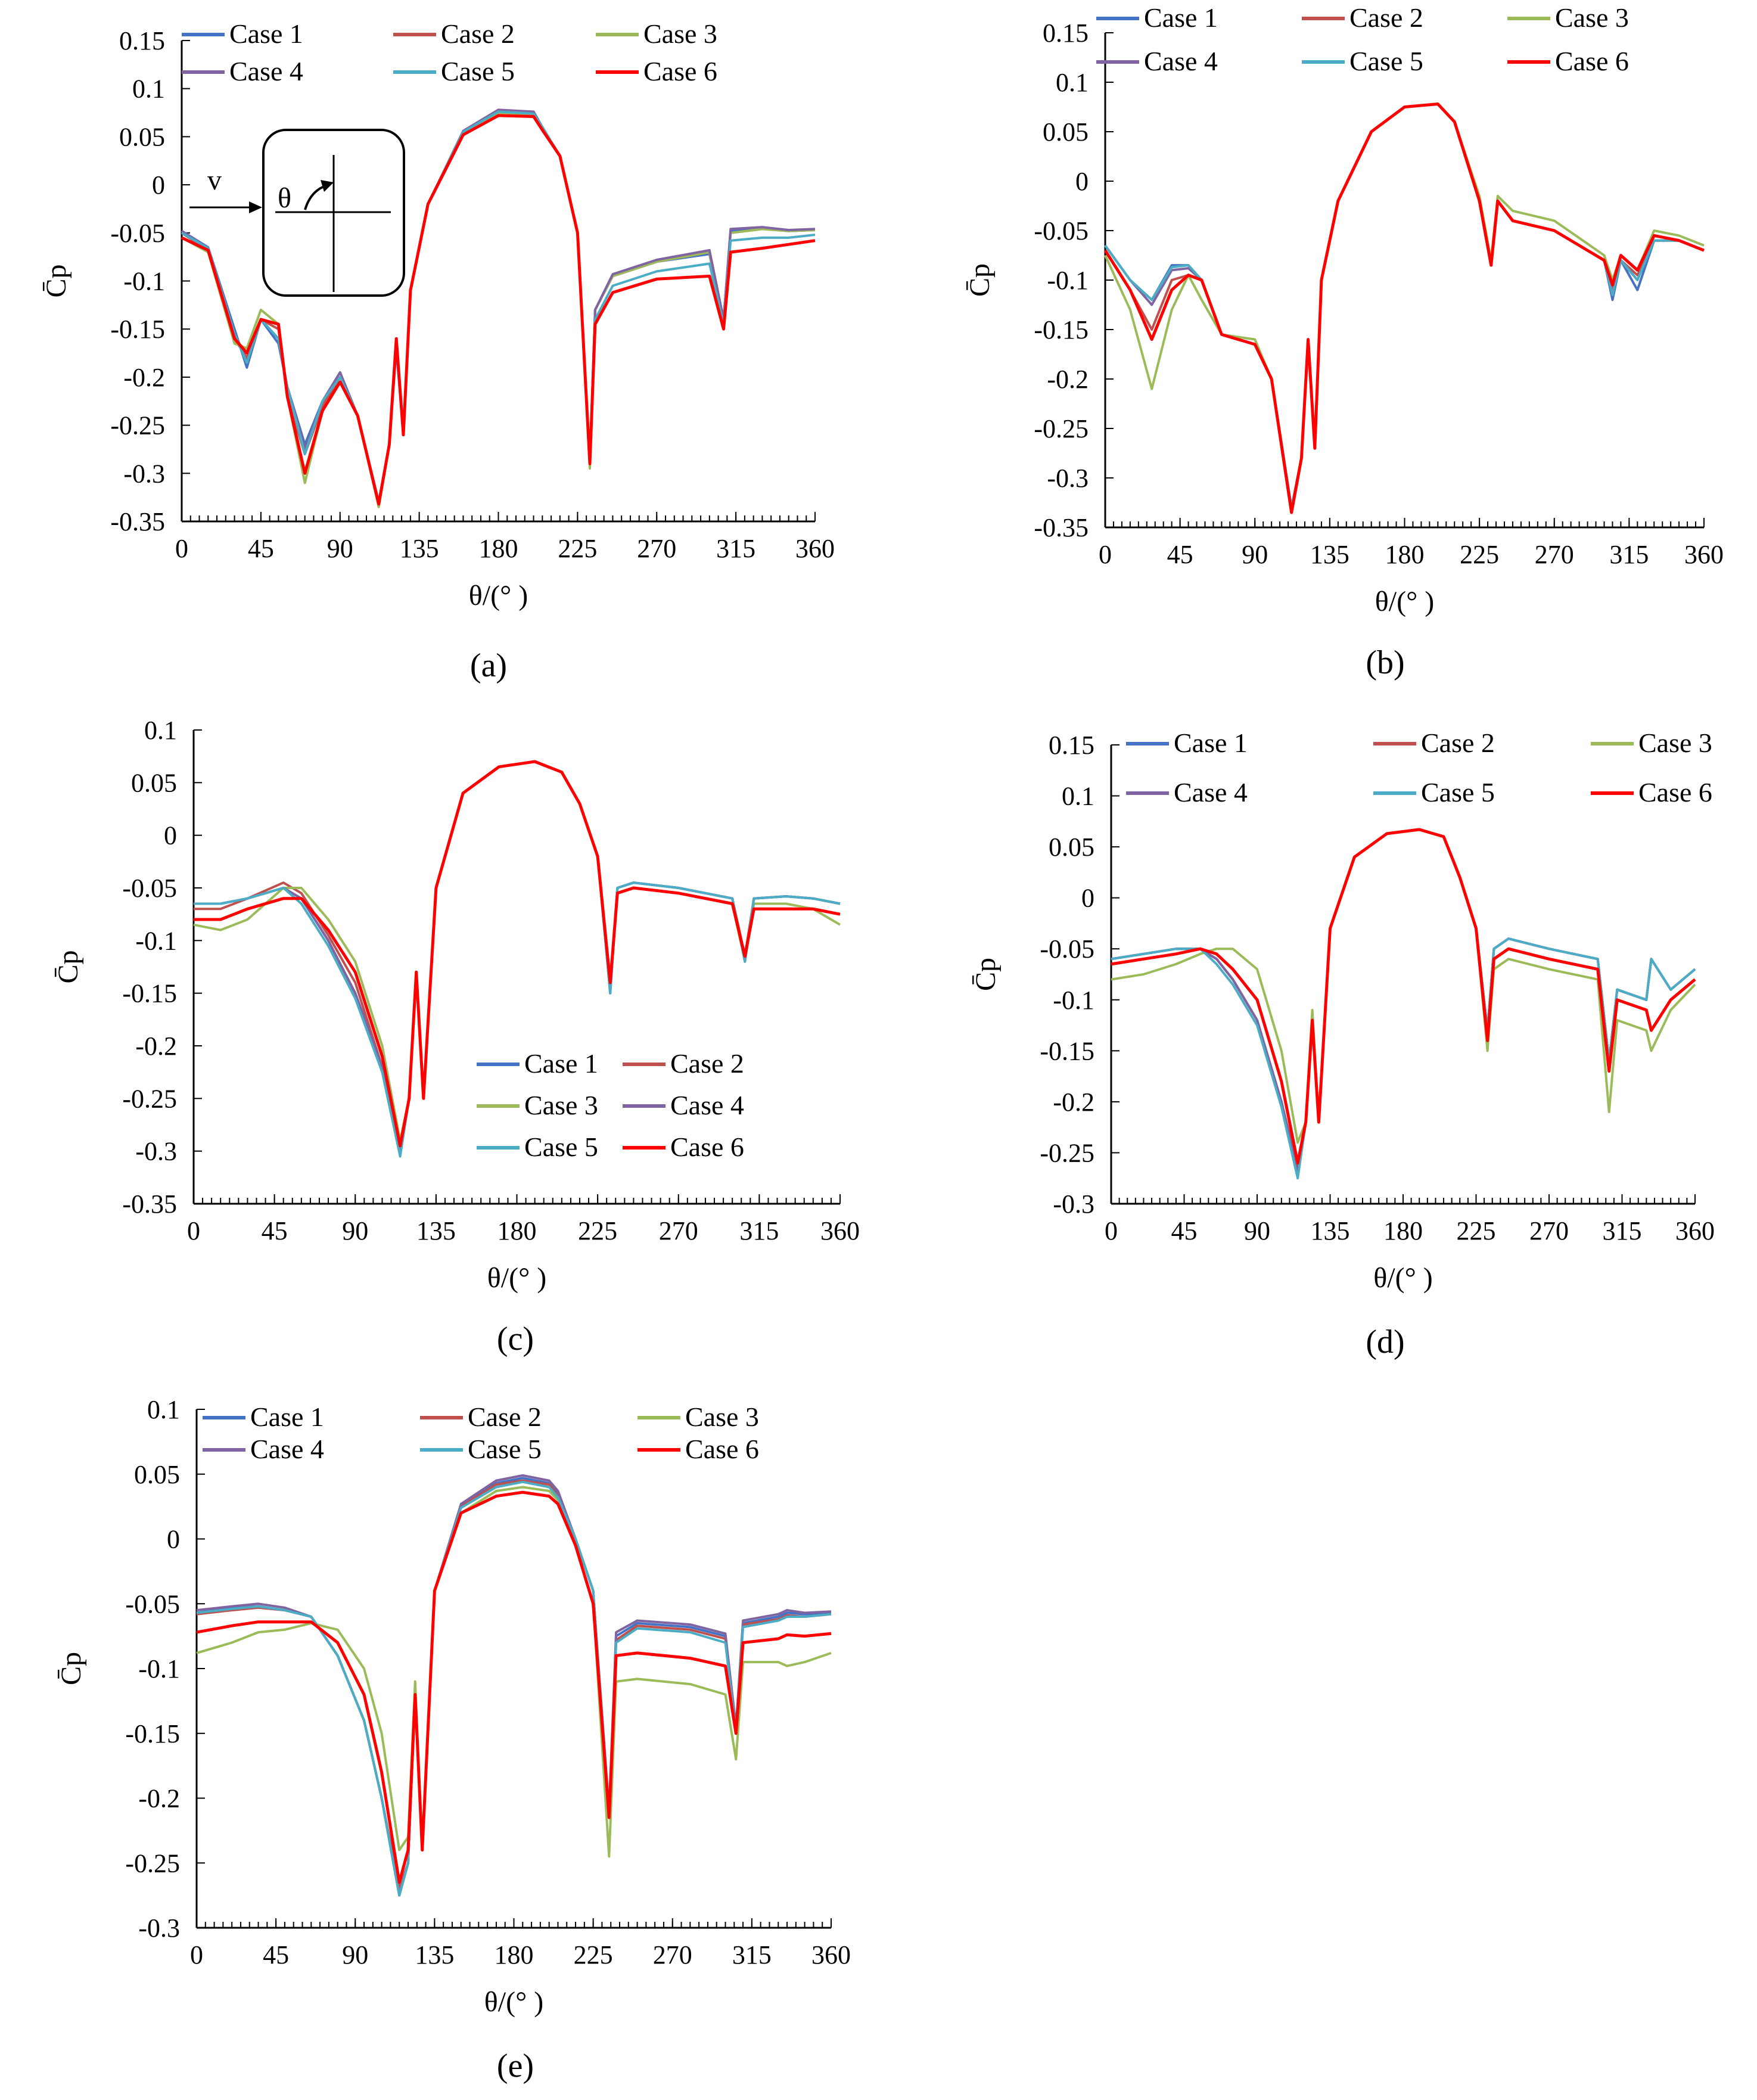 This screenshot has width=1757, height=2100. I want to click on x-tick-label: 360, so click(815, 548).